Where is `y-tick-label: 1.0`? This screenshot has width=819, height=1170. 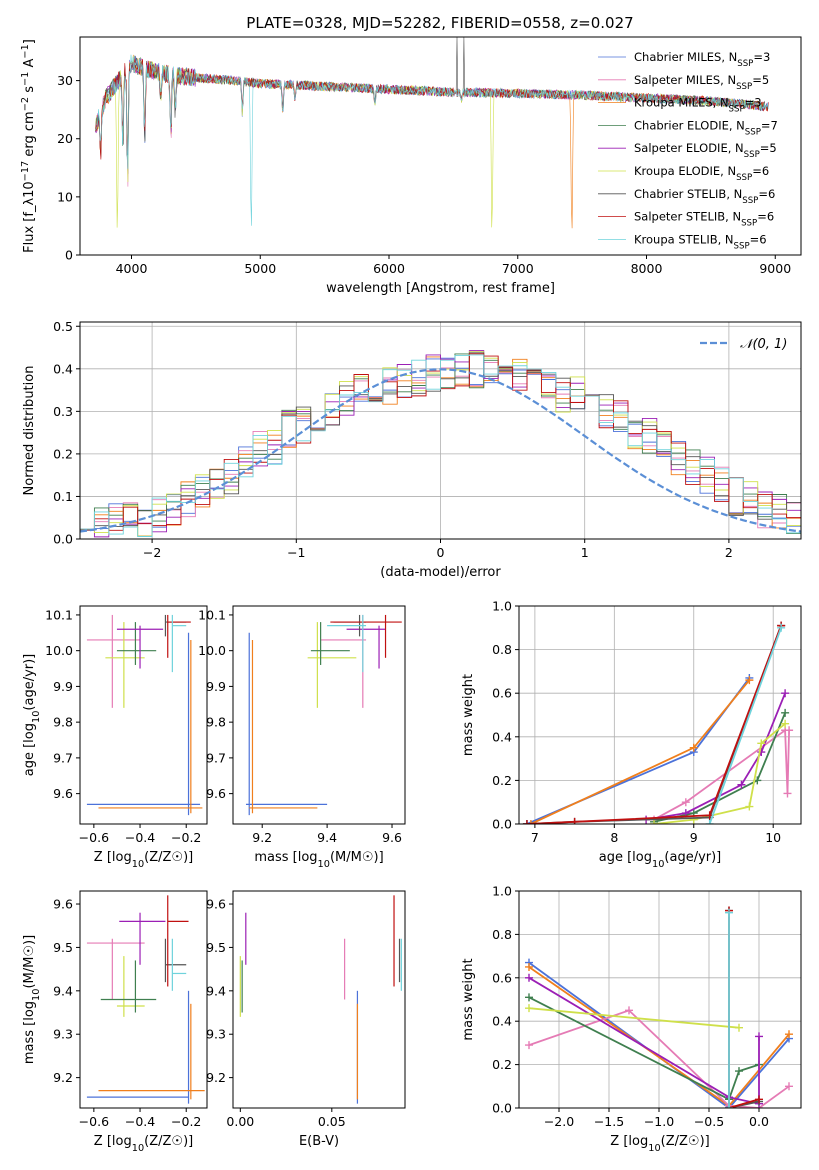 y-tick-label: 1.0 is located at coordinates (502, 891).